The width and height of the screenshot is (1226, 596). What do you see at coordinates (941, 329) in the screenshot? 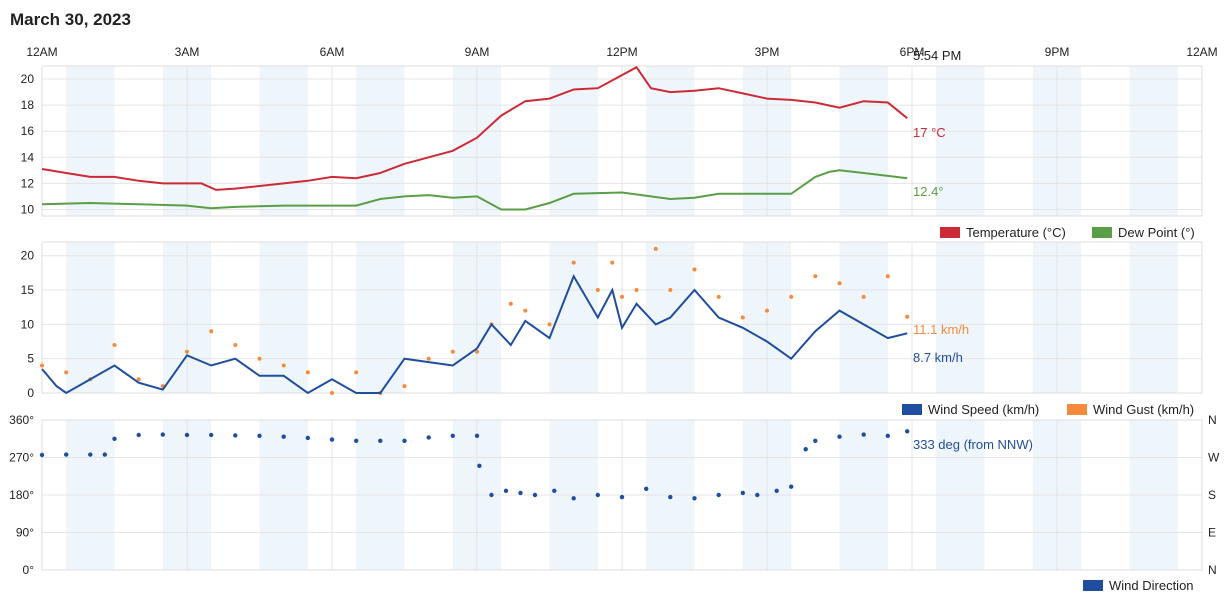
I see `wind-gust-end-label: 11.1 km/h` at bounding box center [941, 329].